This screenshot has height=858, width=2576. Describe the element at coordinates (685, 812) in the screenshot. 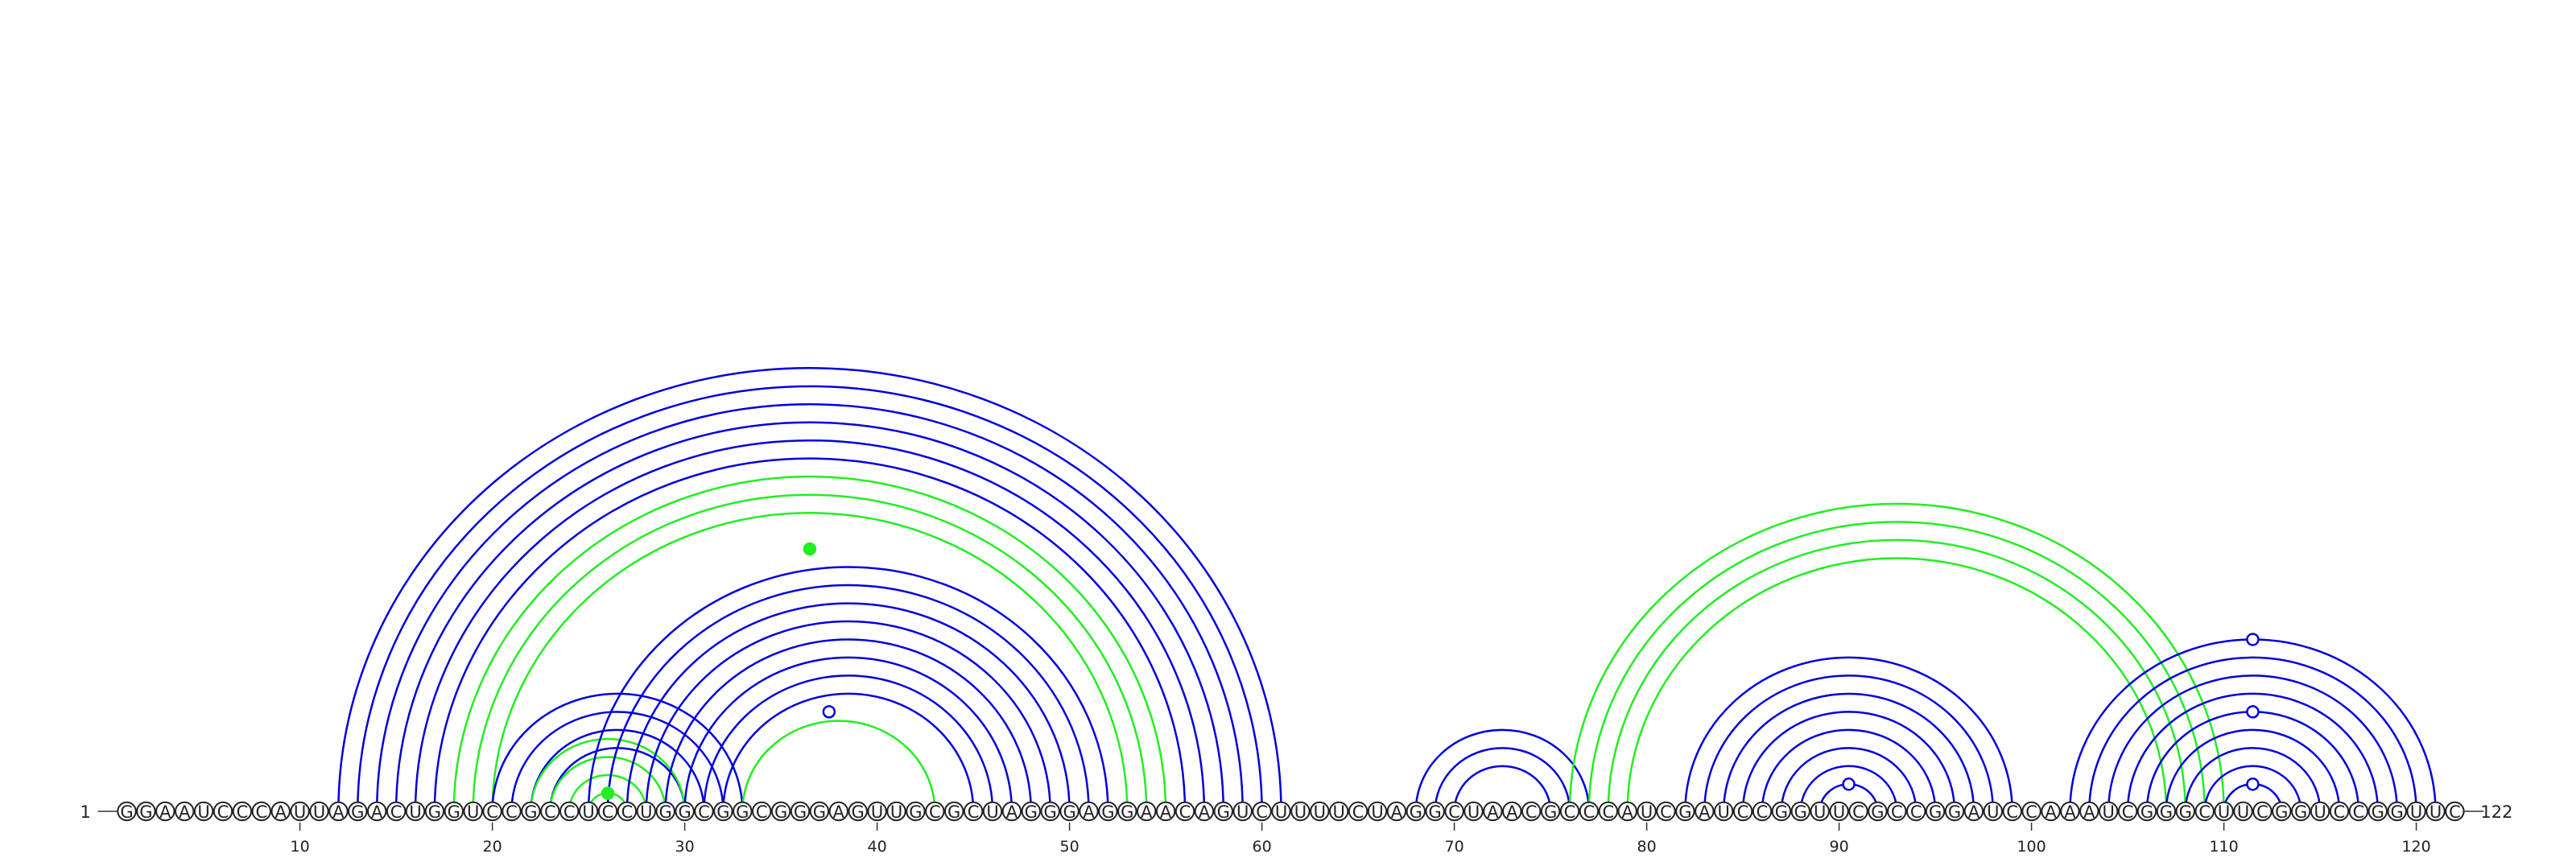

I see `nucleotide-30-circle` at that location.